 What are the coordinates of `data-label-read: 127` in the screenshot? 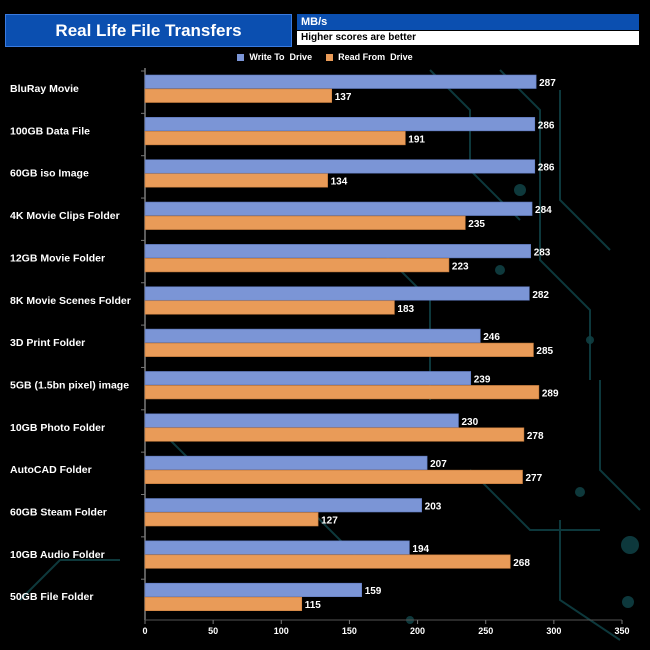 It's located at (329, 521).